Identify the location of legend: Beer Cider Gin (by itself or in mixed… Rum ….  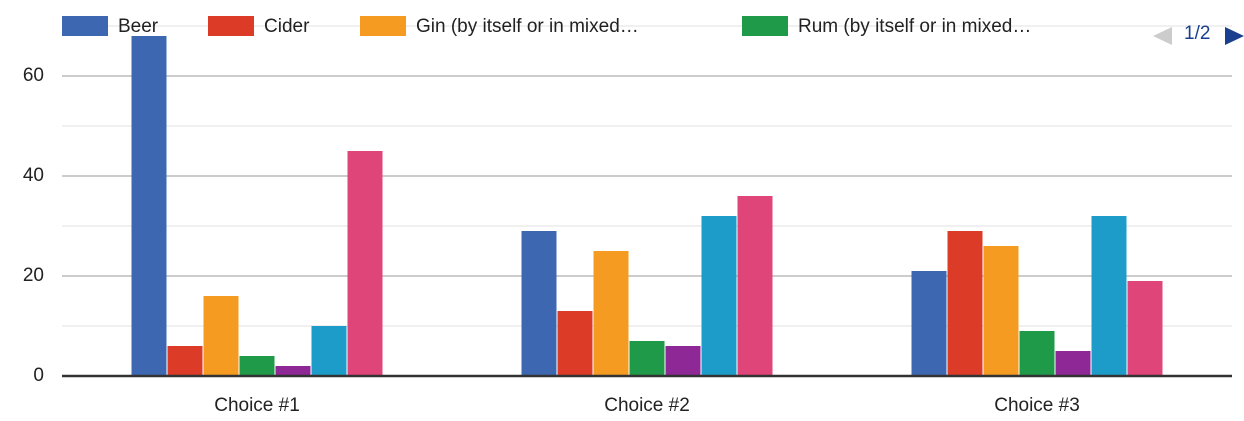
(546, 26).